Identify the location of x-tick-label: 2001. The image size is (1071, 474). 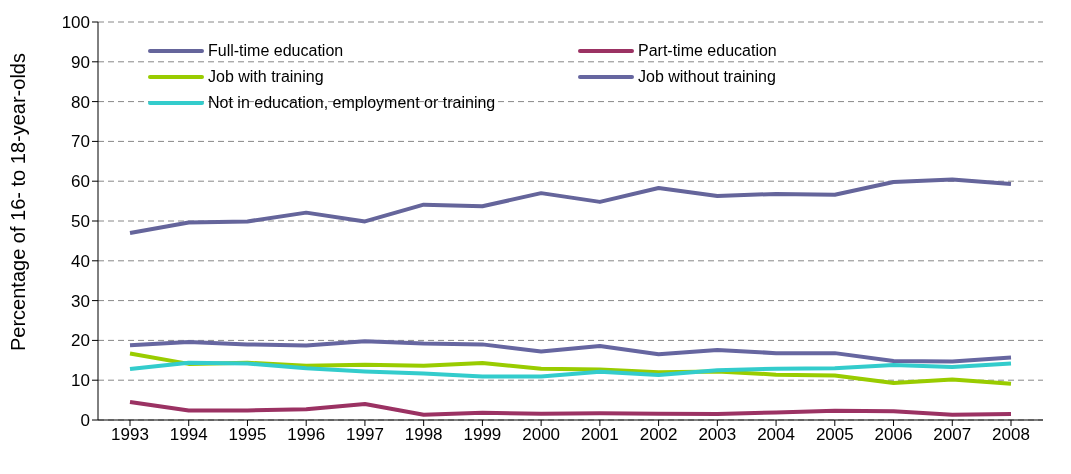
(599, 435).